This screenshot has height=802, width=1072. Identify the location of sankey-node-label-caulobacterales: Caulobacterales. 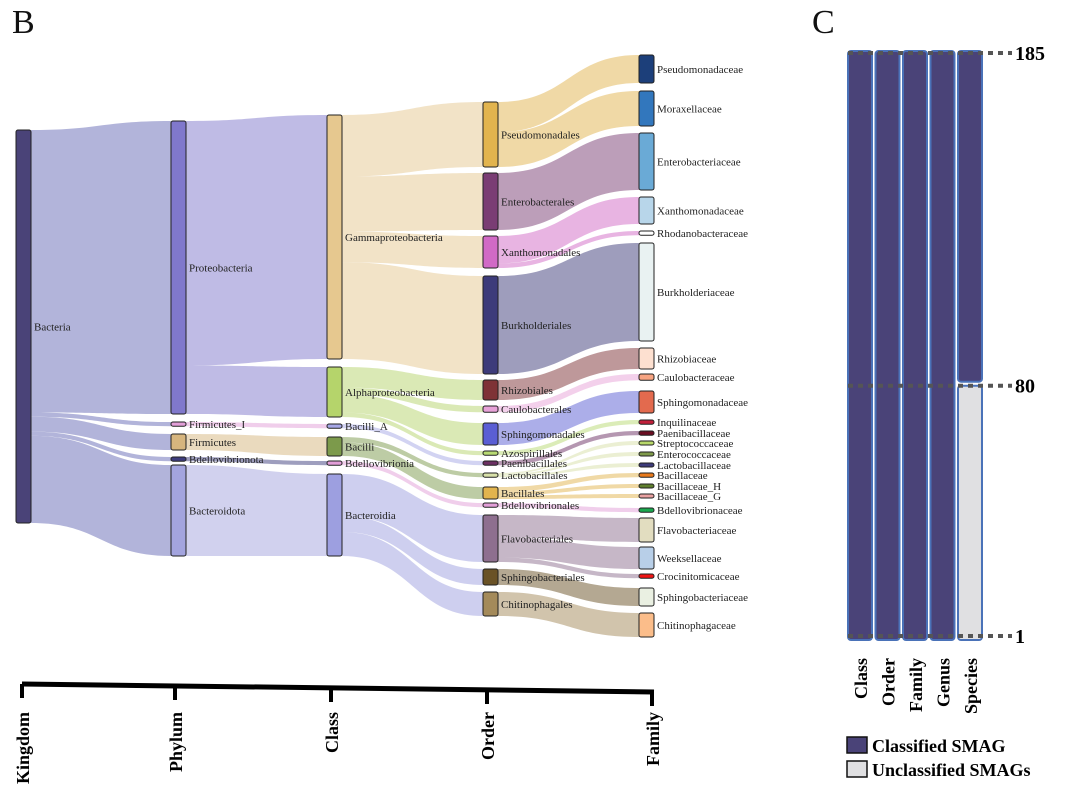
(536, 410).